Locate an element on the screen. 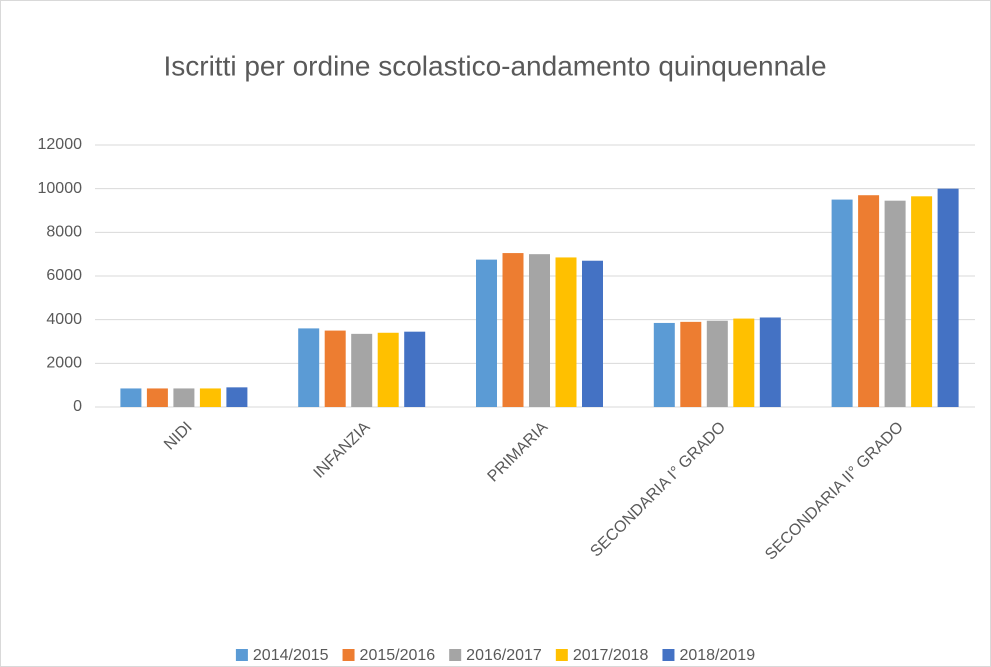  y-tick-label: 4000 is located at coordinates (64, 319).